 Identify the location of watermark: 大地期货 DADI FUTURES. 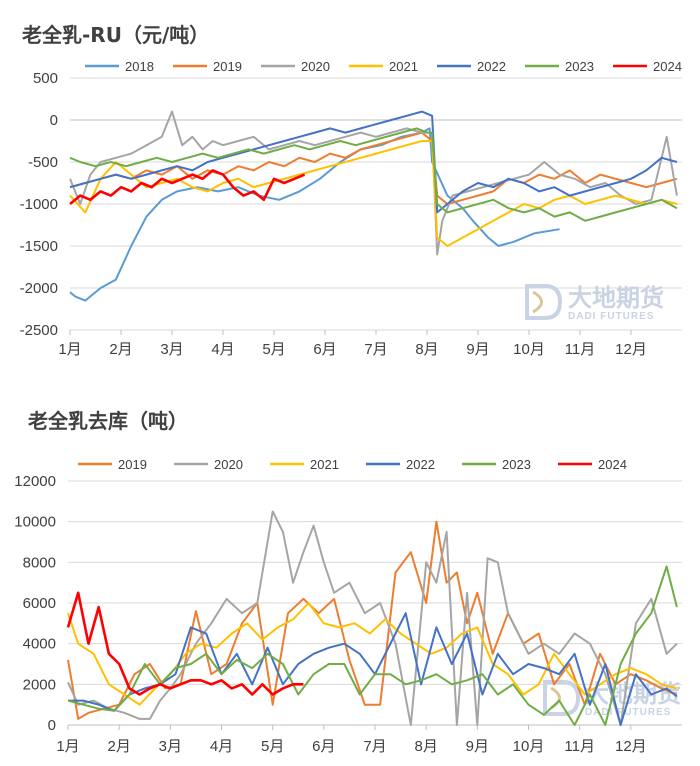
(594, 303).